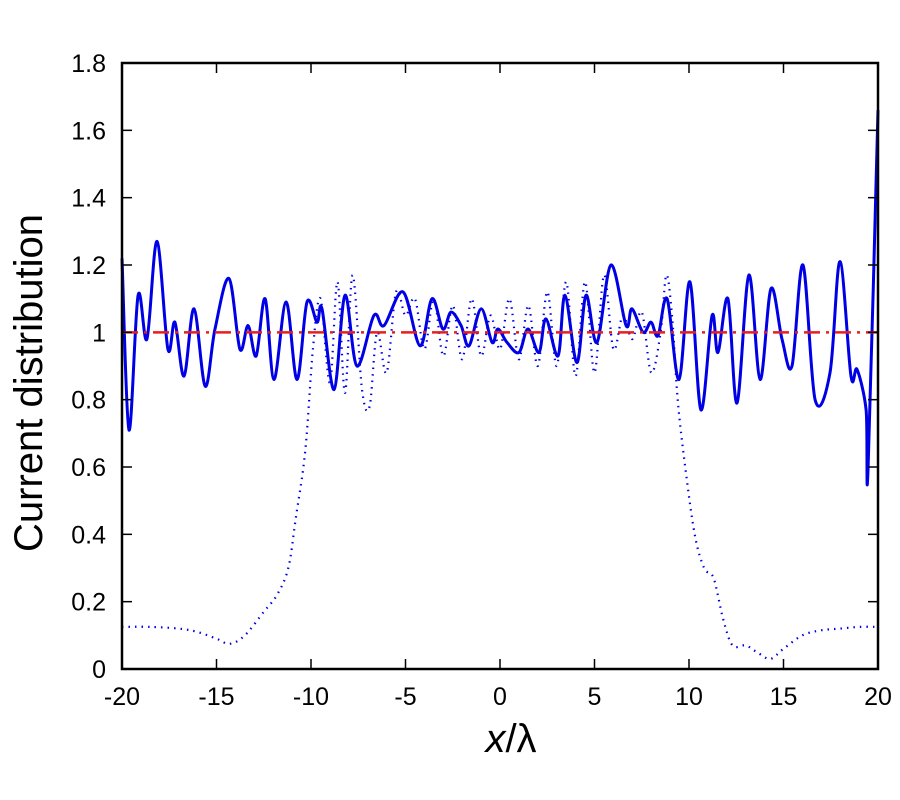  Describe the element at coordinates (29, 383) in the screenshot. I see `y-axis-label: Current distribution` at that location.